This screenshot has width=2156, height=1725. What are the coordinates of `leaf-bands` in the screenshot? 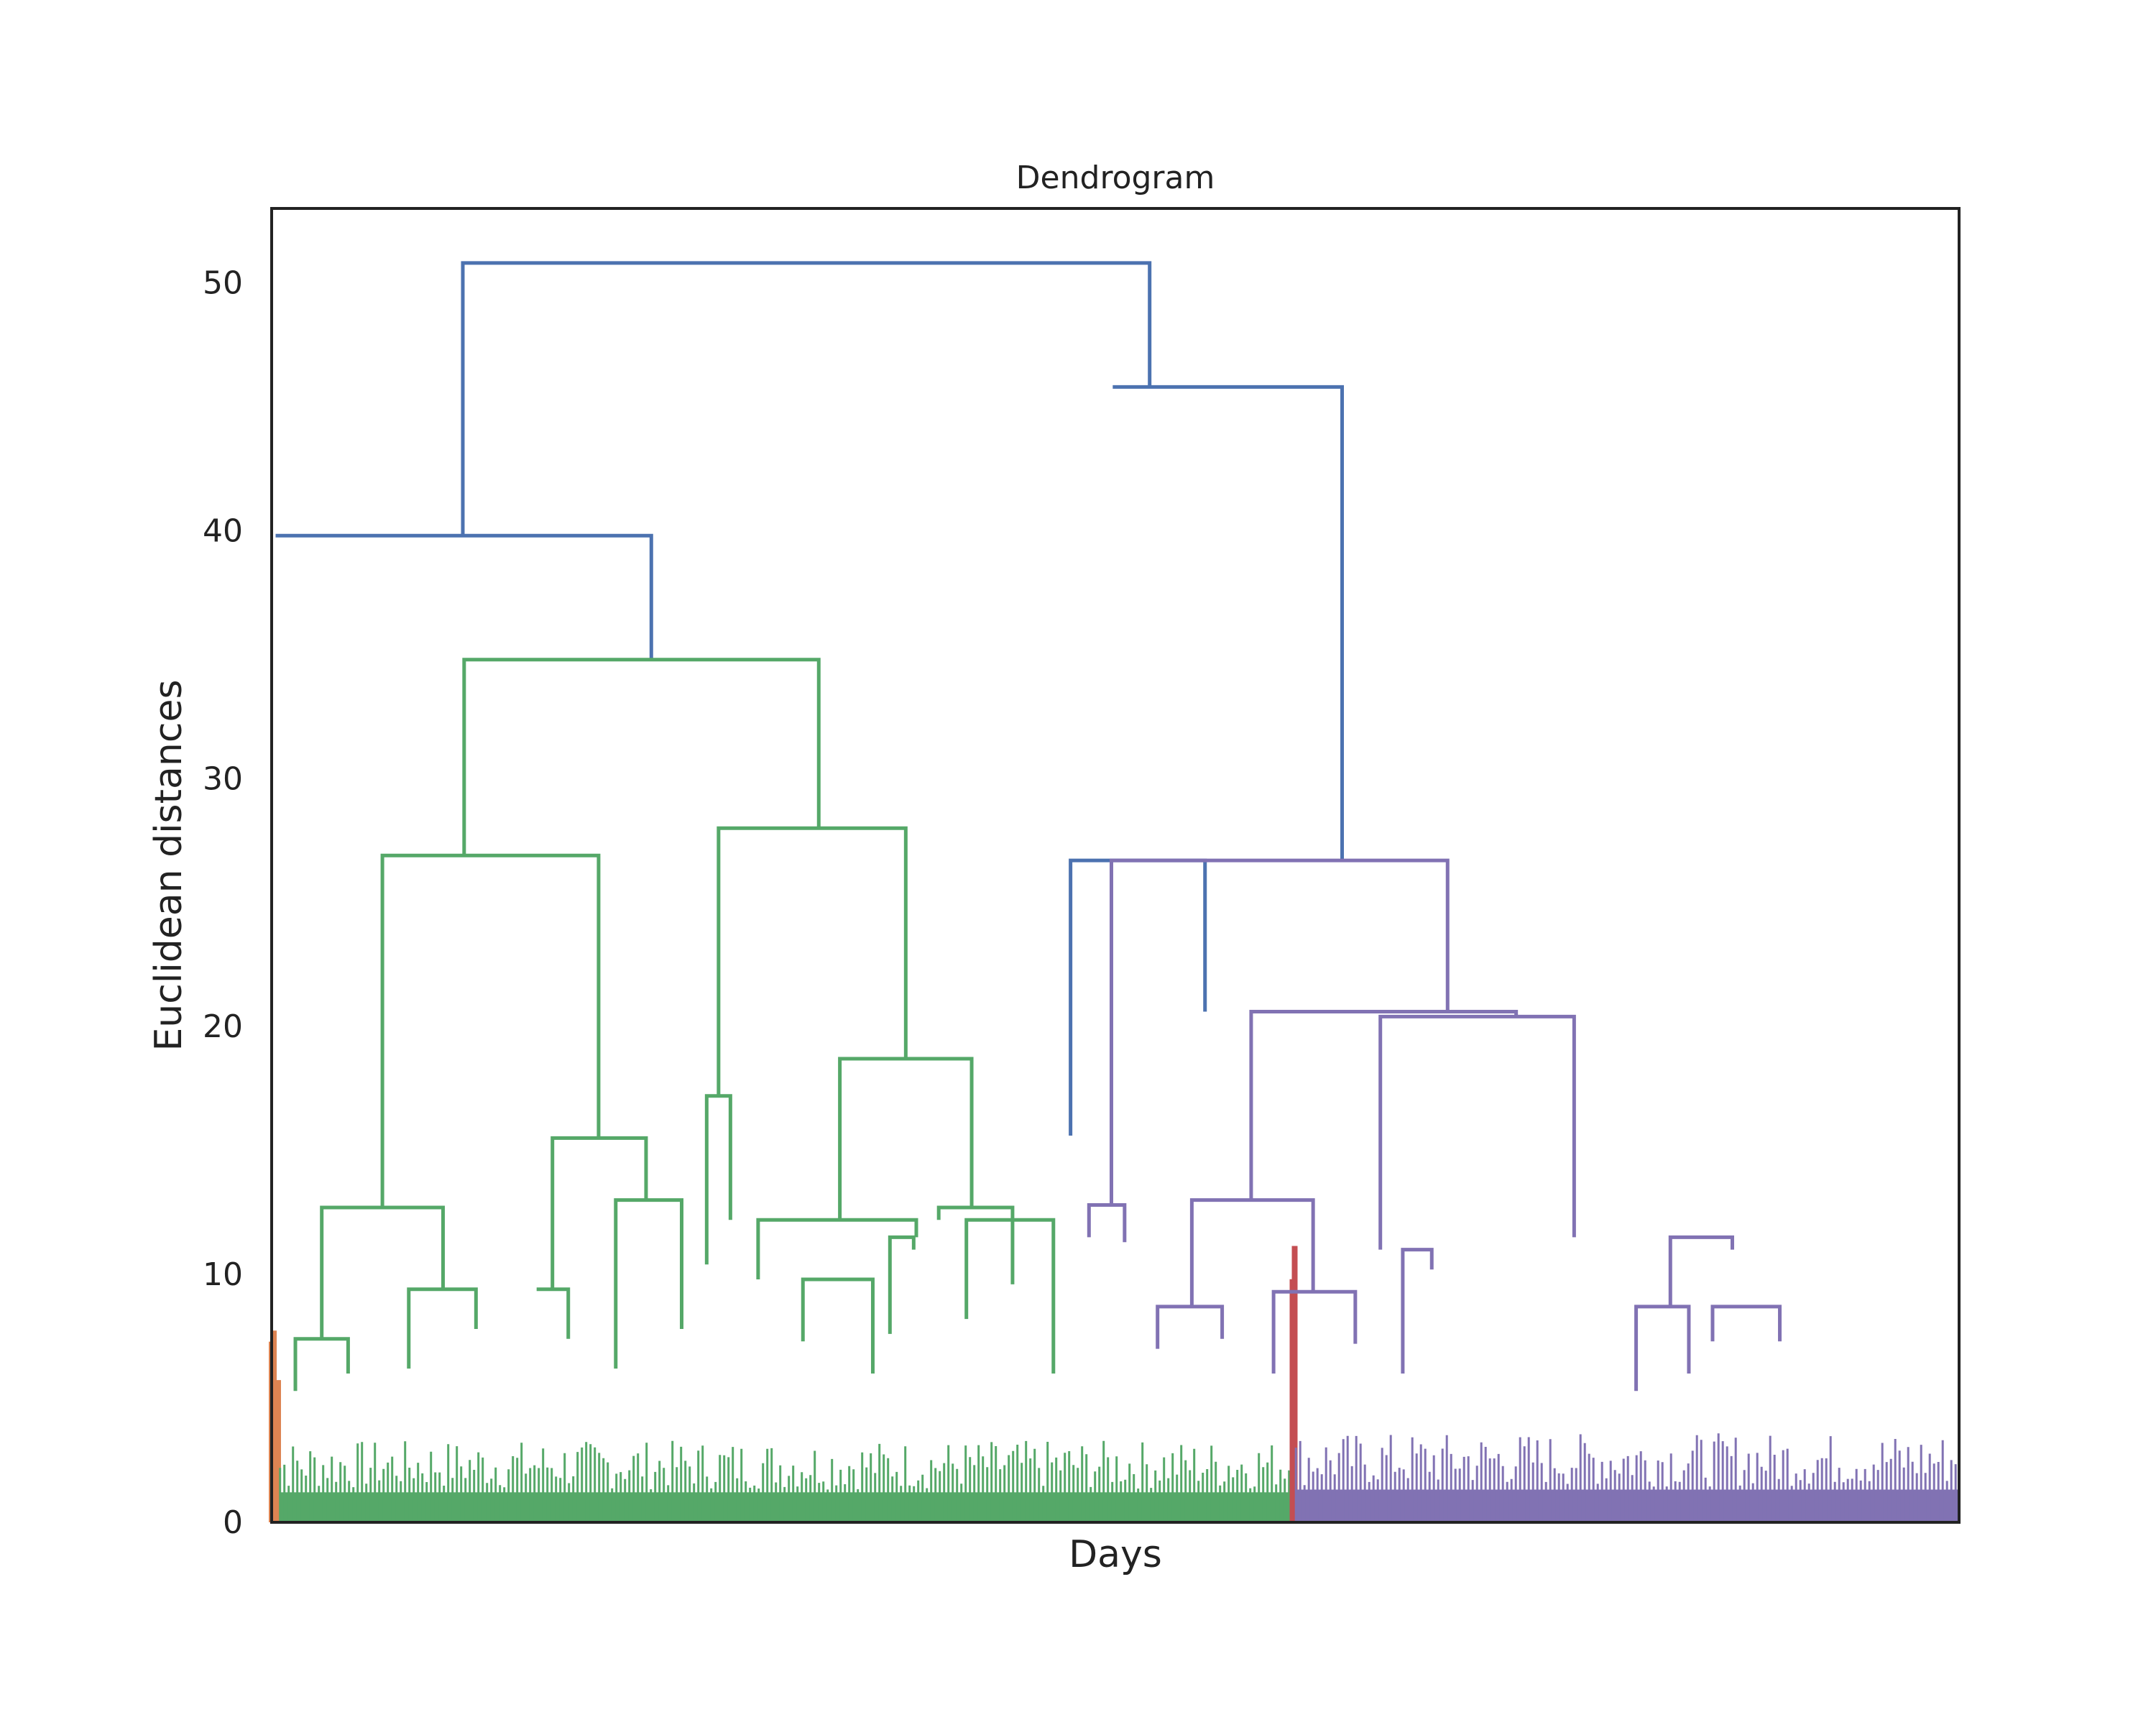 It's located at (1114, 1384).